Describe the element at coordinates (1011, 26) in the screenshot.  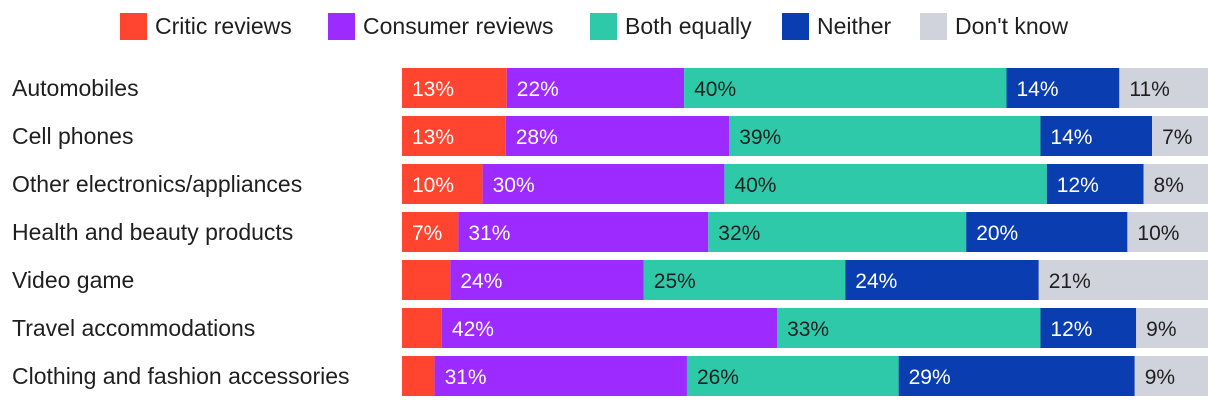
I see `legend-label-don-t-know: Don't know` at that location.